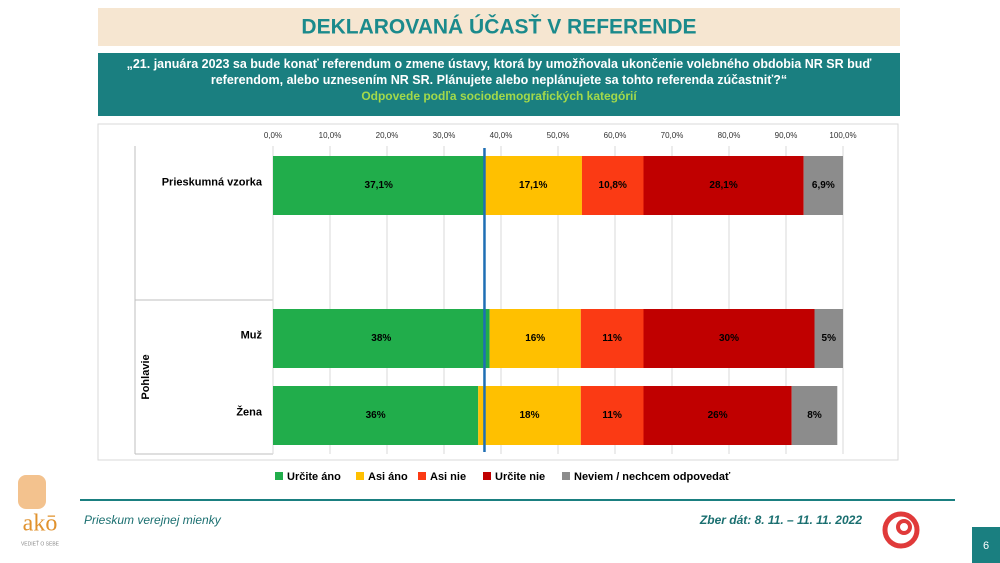 Image resolution: width=1000 pixels, height=563 pixels. Describe the element at coordinates (558, 135) in the screenshot. I see `x-tick-label: 50,0%` at that location.